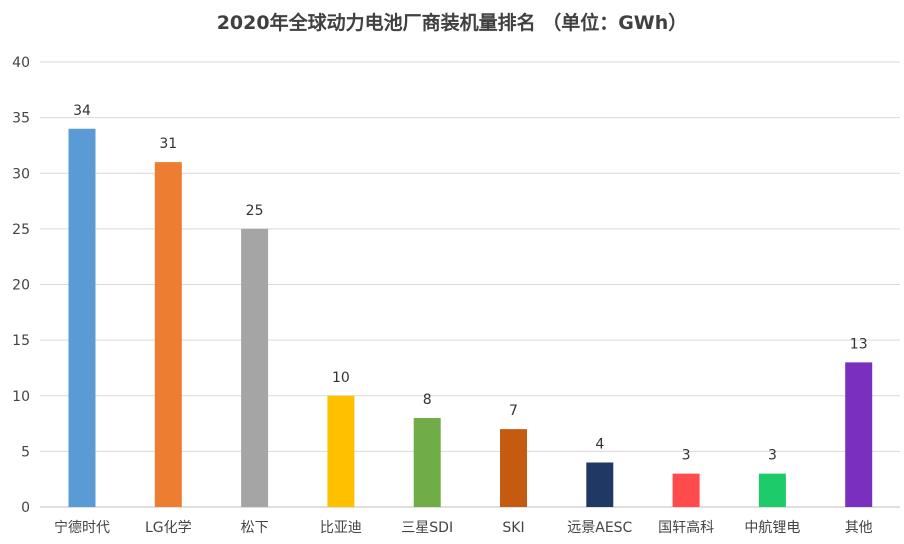 This screenshot has width=904, height=544. Describe the element at coordinates (21, 286) in the screenshot. I see `y-tick-label: 20` at that location.